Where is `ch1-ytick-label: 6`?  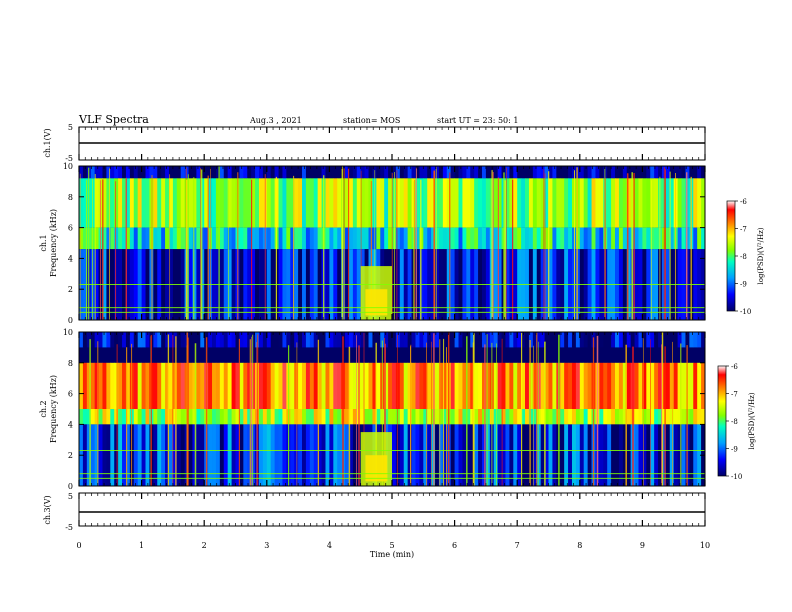
ch1-ytick-label: 6 is located at coordinates (70, 228).